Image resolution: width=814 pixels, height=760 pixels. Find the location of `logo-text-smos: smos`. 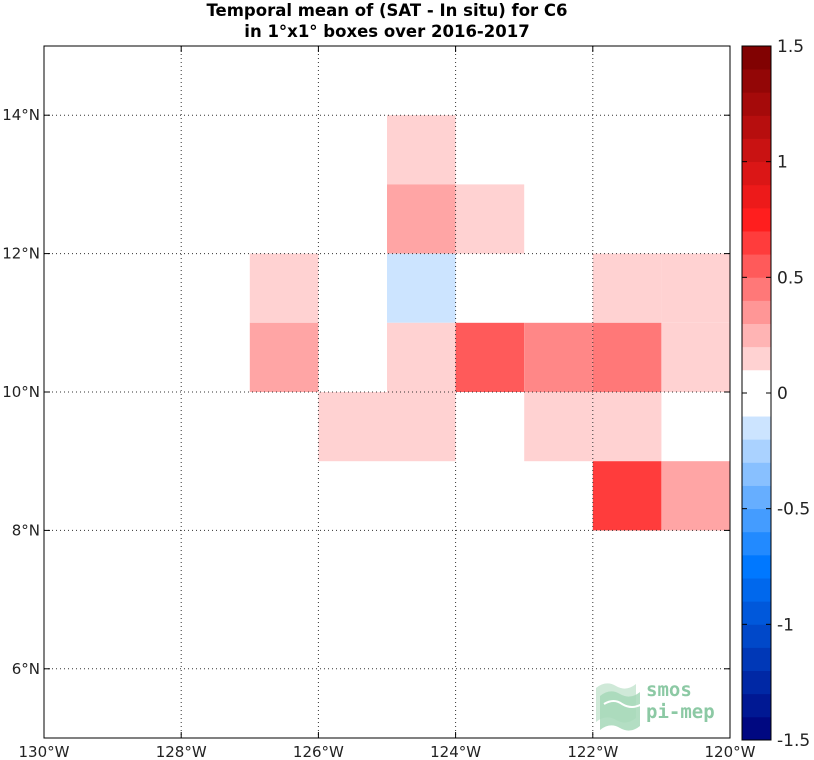

logo-text-smos: smos is located at coordinates (669, 690).